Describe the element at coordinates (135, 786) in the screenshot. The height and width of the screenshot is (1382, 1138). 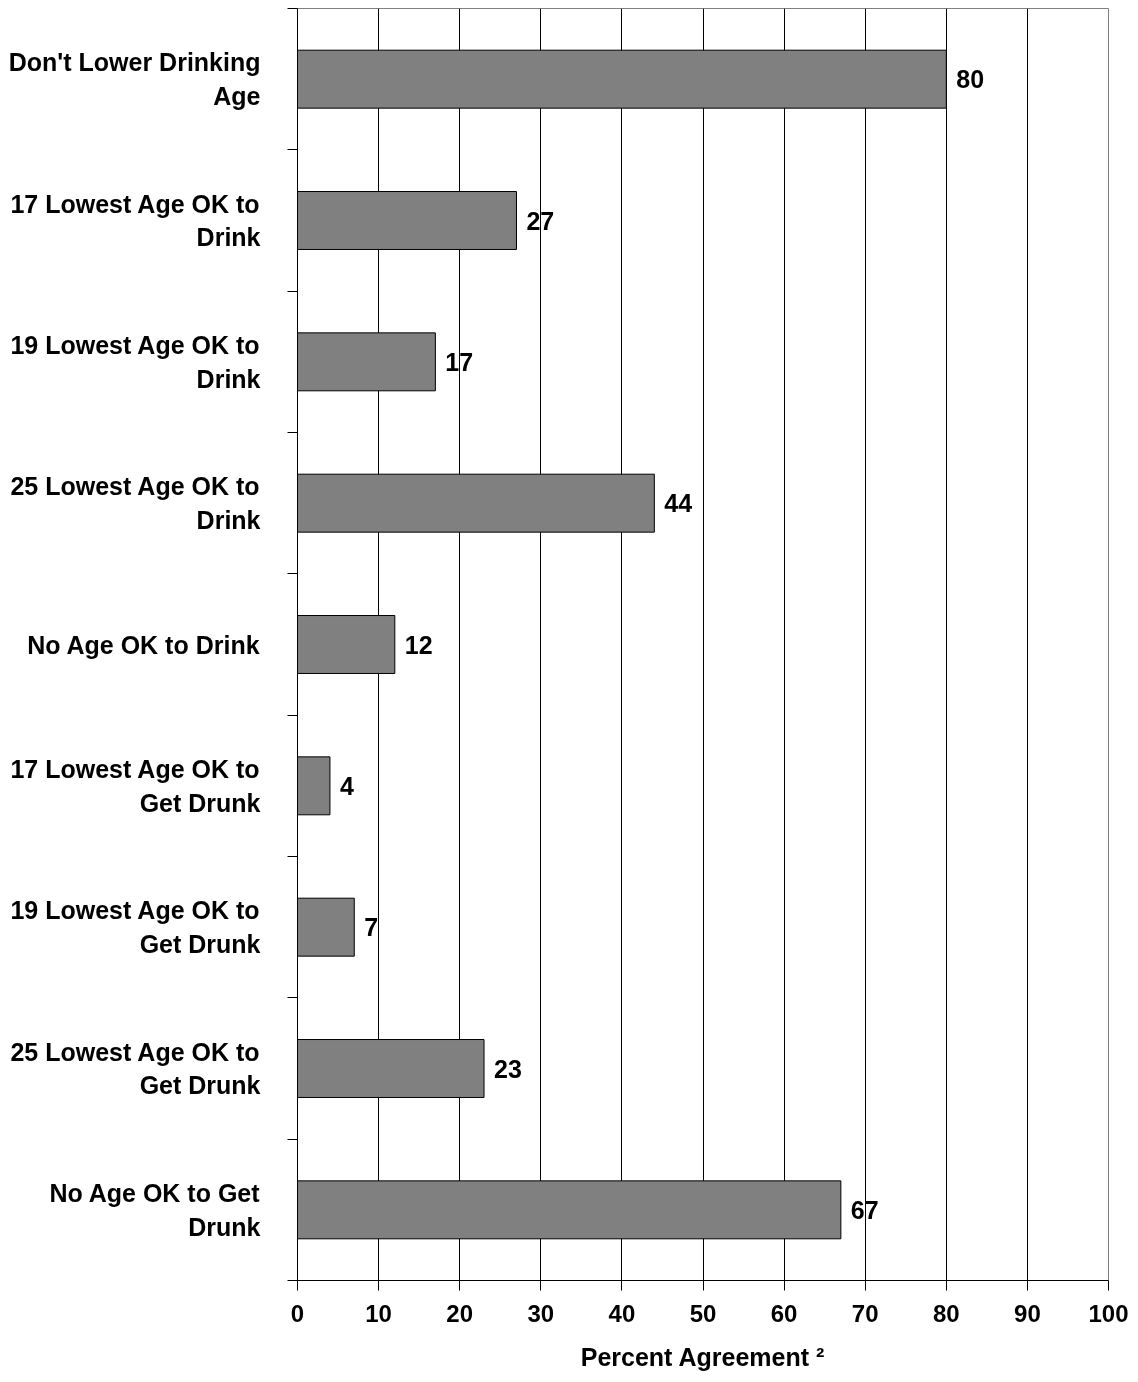
I see `y-tick-label: 17 Lowest Age OK to Get Drunk` at that location.